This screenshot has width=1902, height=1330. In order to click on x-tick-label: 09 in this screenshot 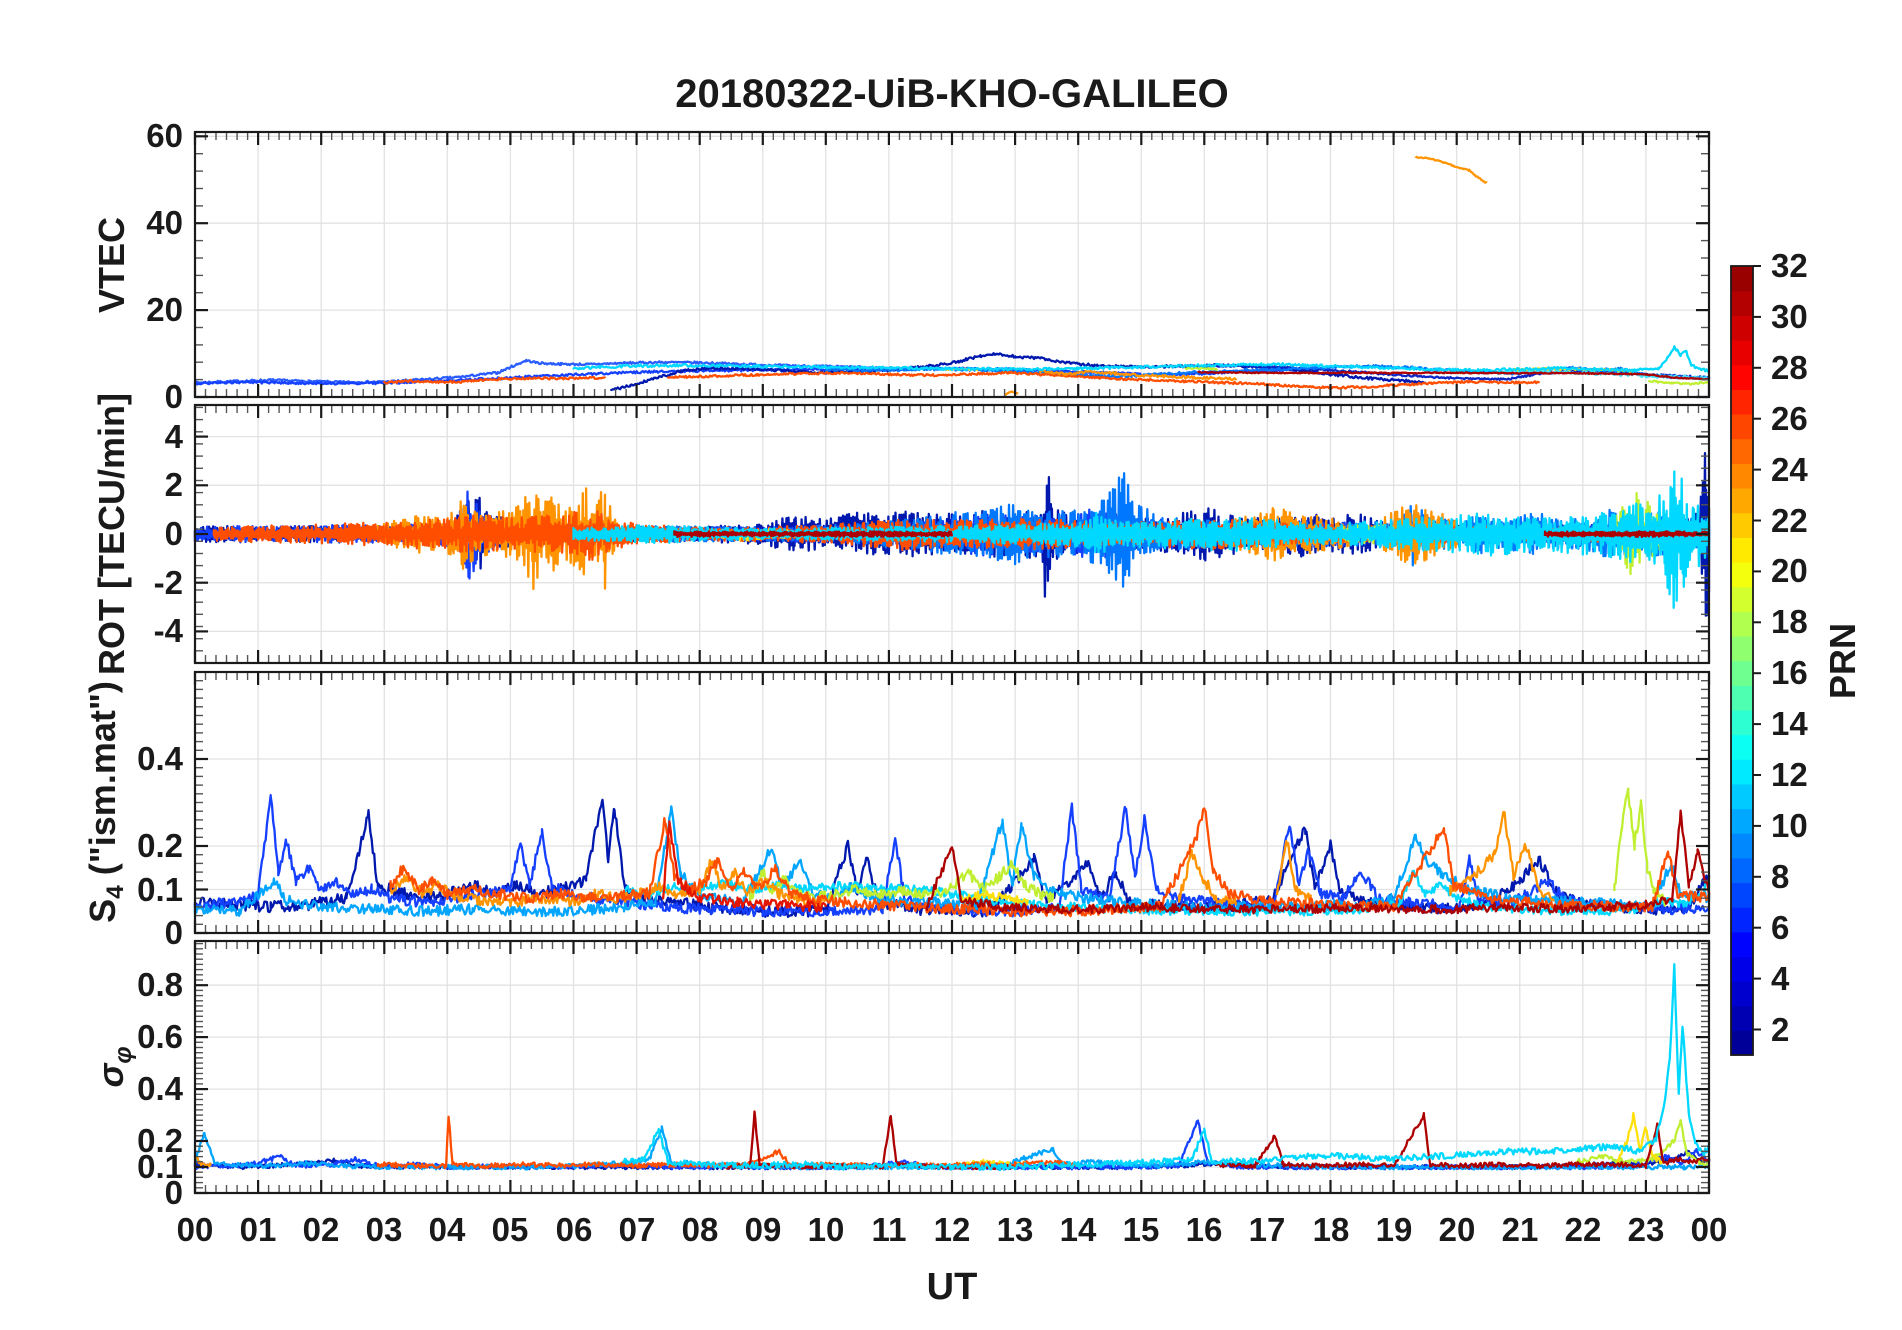, I will do `click(763, 1229)`.